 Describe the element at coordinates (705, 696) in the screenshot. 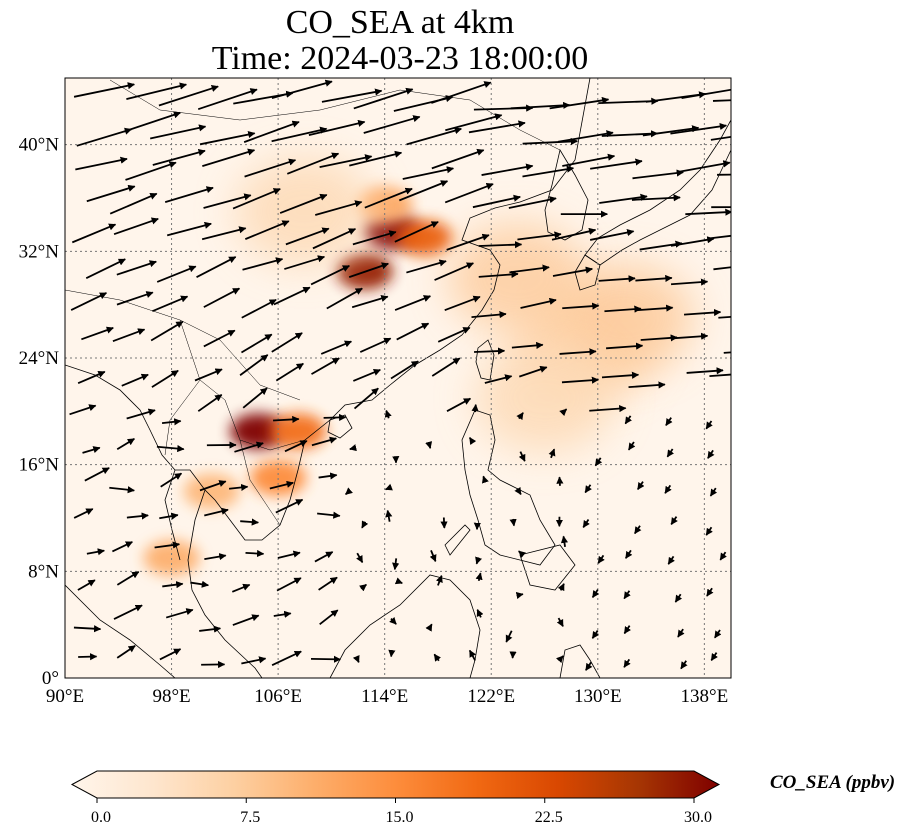

I see `longitude-tick-label: 138°E` at that location.